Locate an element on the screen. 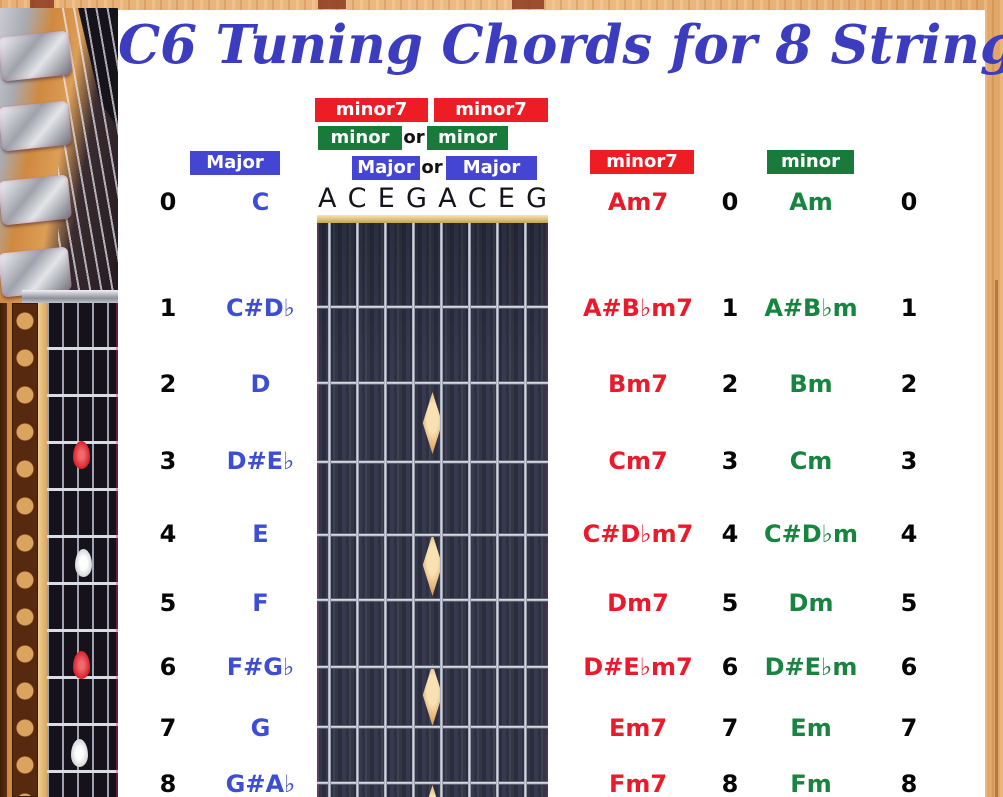 Image resolution: width=1003 pixels, height=797 pixels. neck-edge is located at coordinates (3, 550).